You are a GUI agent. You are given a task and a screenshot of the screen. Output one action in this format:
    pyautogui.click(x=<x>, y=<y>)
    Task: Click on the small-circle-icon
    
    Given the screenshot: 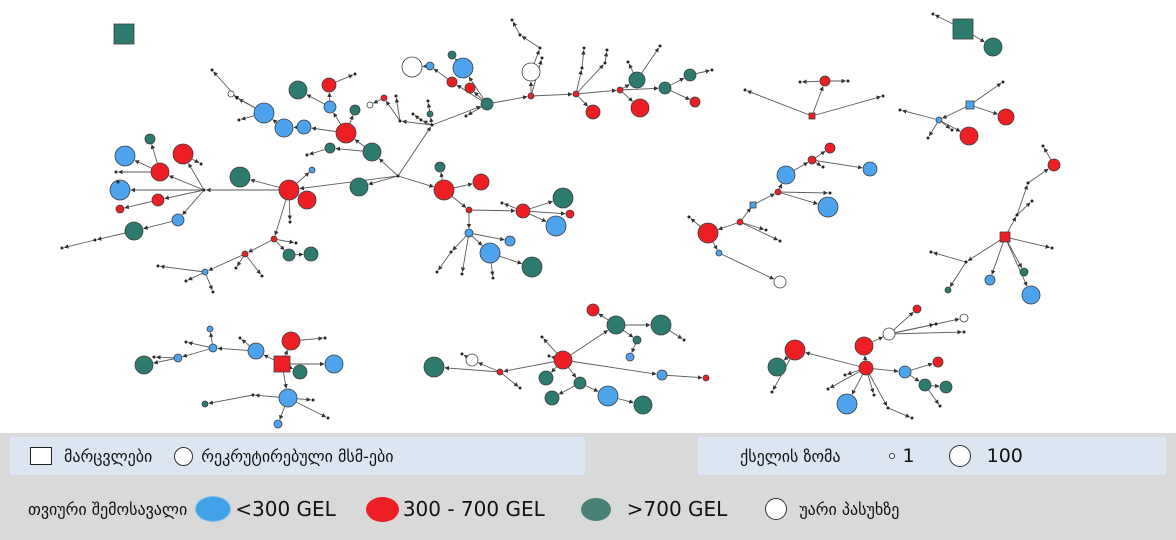 What is the action you would take?
    pyautogui.click(x=891, y=456)
    